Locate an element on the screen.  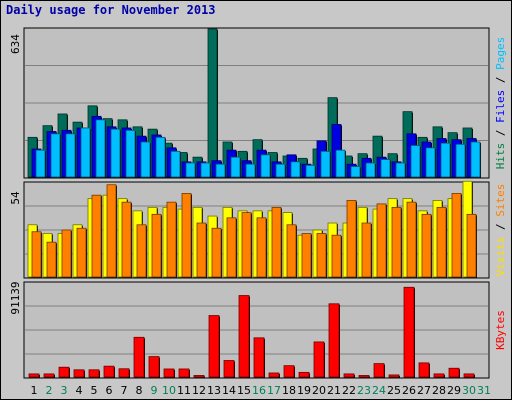
legend-entry: KBytes is located at coordinates (500, 330).